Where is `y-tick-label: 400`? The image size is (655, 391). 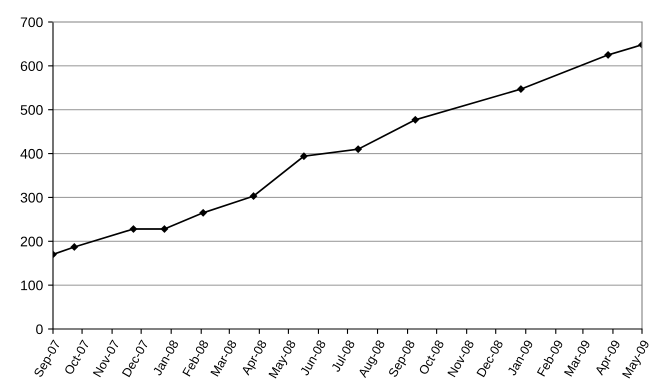
y-tick-label: 400 is located at coordinates (31, 153).